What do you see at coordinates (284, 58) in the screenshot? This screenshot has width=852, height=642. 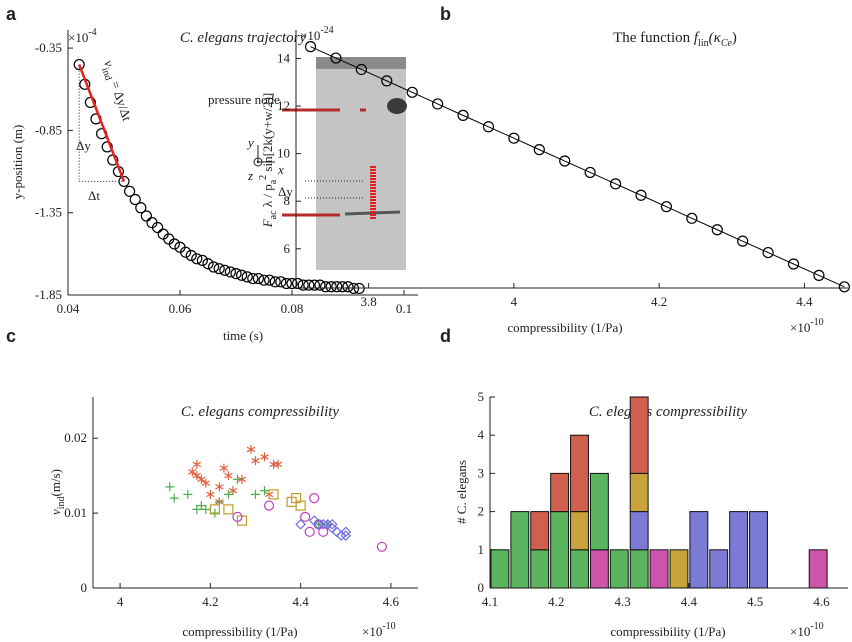 I see `y-tick-label: 14` at bounding box center [284, 58].